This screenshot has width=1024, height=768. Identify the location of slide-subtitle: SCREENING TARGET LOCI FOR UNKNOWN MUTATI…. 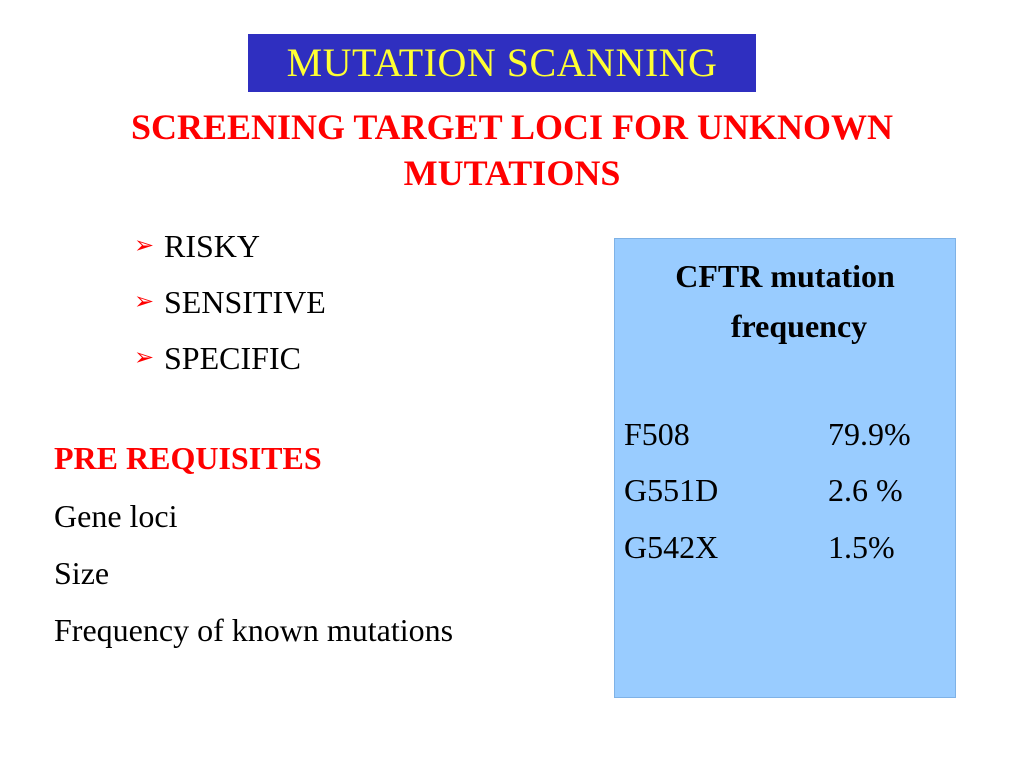
(512, 150).